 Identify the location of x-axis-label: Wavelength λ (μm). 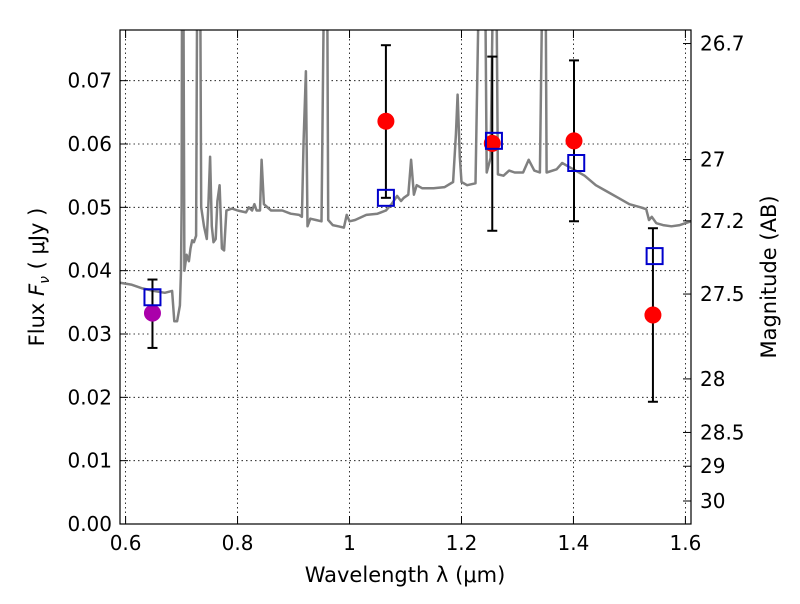
(405, 575).